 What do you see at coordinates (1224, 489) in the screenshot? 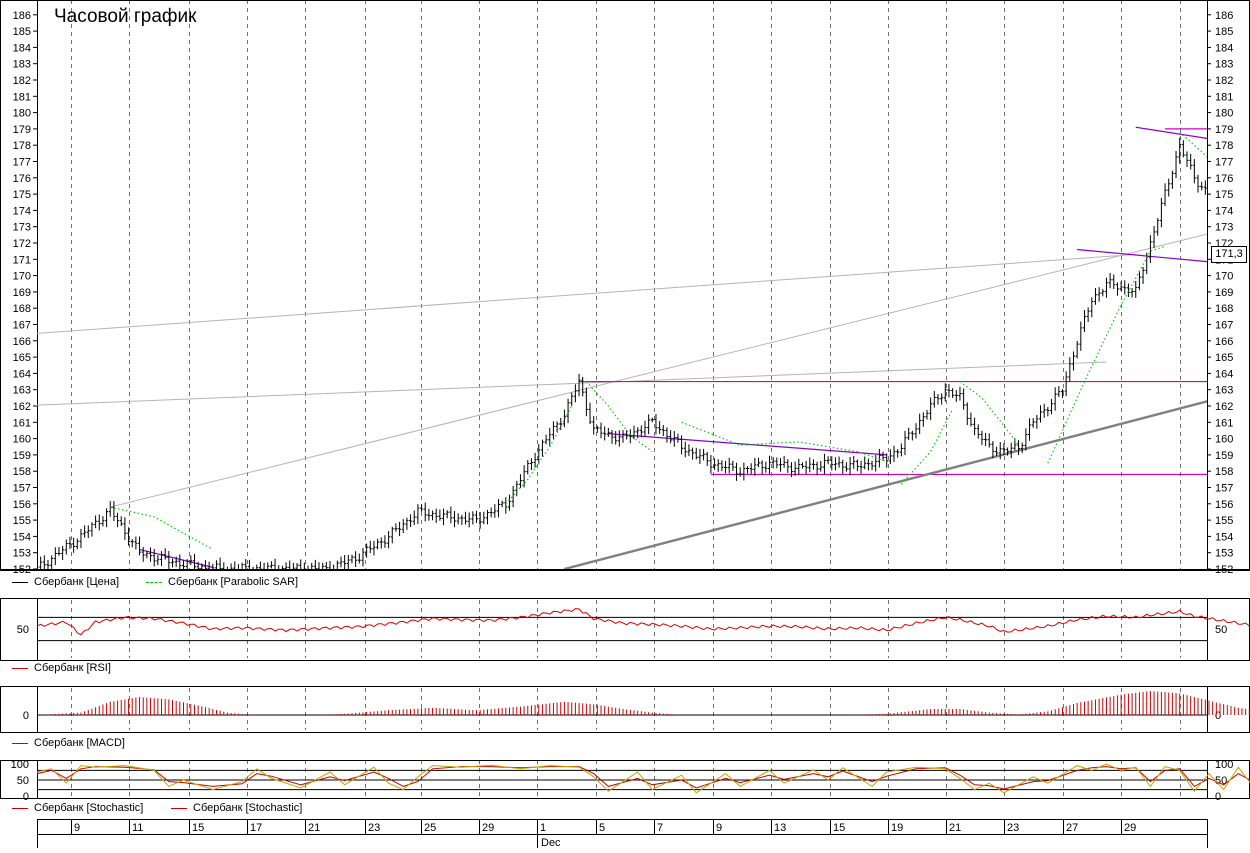
I see `y-tick-label-right: 157` at bounding box center [1224, 489].